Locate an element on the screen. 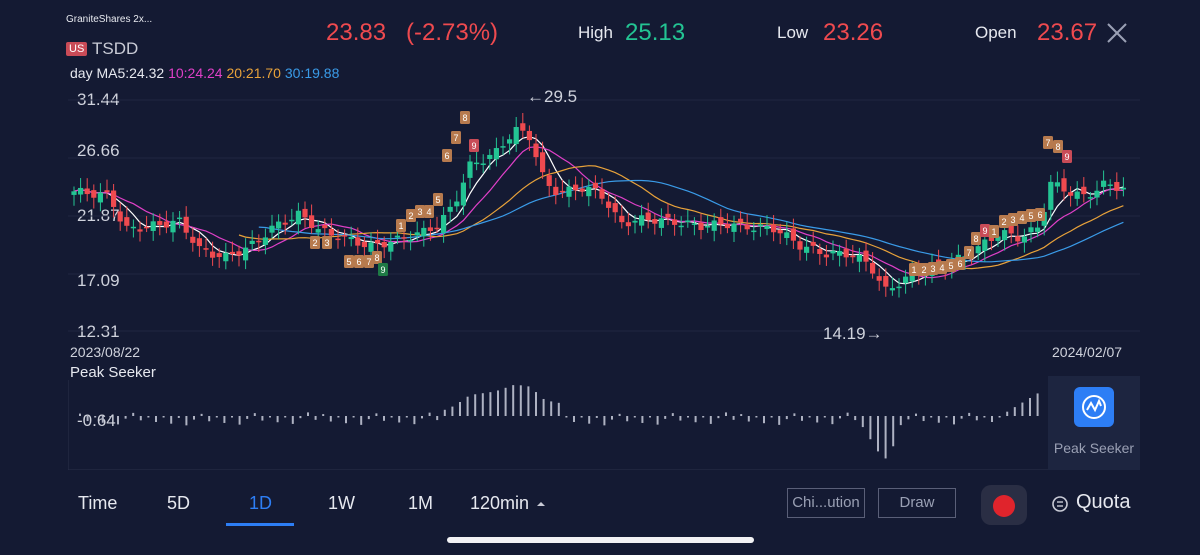  ma5-value: MA5:24.32 is located at coordinates (130, 73).